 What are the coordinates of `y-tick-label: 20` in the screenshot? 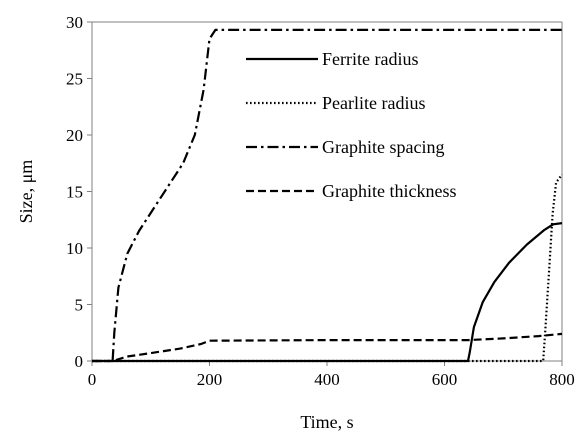 It's located at (74, 135).